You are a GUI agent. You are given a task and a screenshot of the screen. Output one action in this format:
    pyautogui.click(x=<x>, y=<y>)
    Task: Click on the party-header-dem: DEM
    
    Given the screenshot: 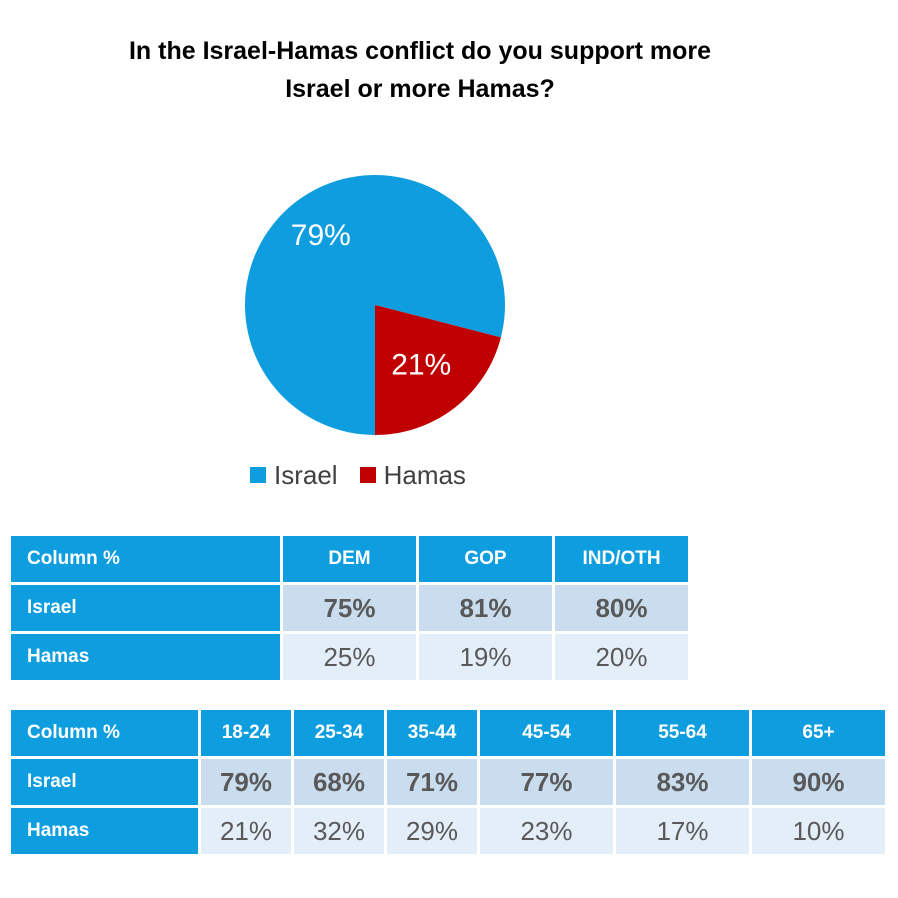 What is the action you would take?
    pyautogui.click(x=349, y=559)
    